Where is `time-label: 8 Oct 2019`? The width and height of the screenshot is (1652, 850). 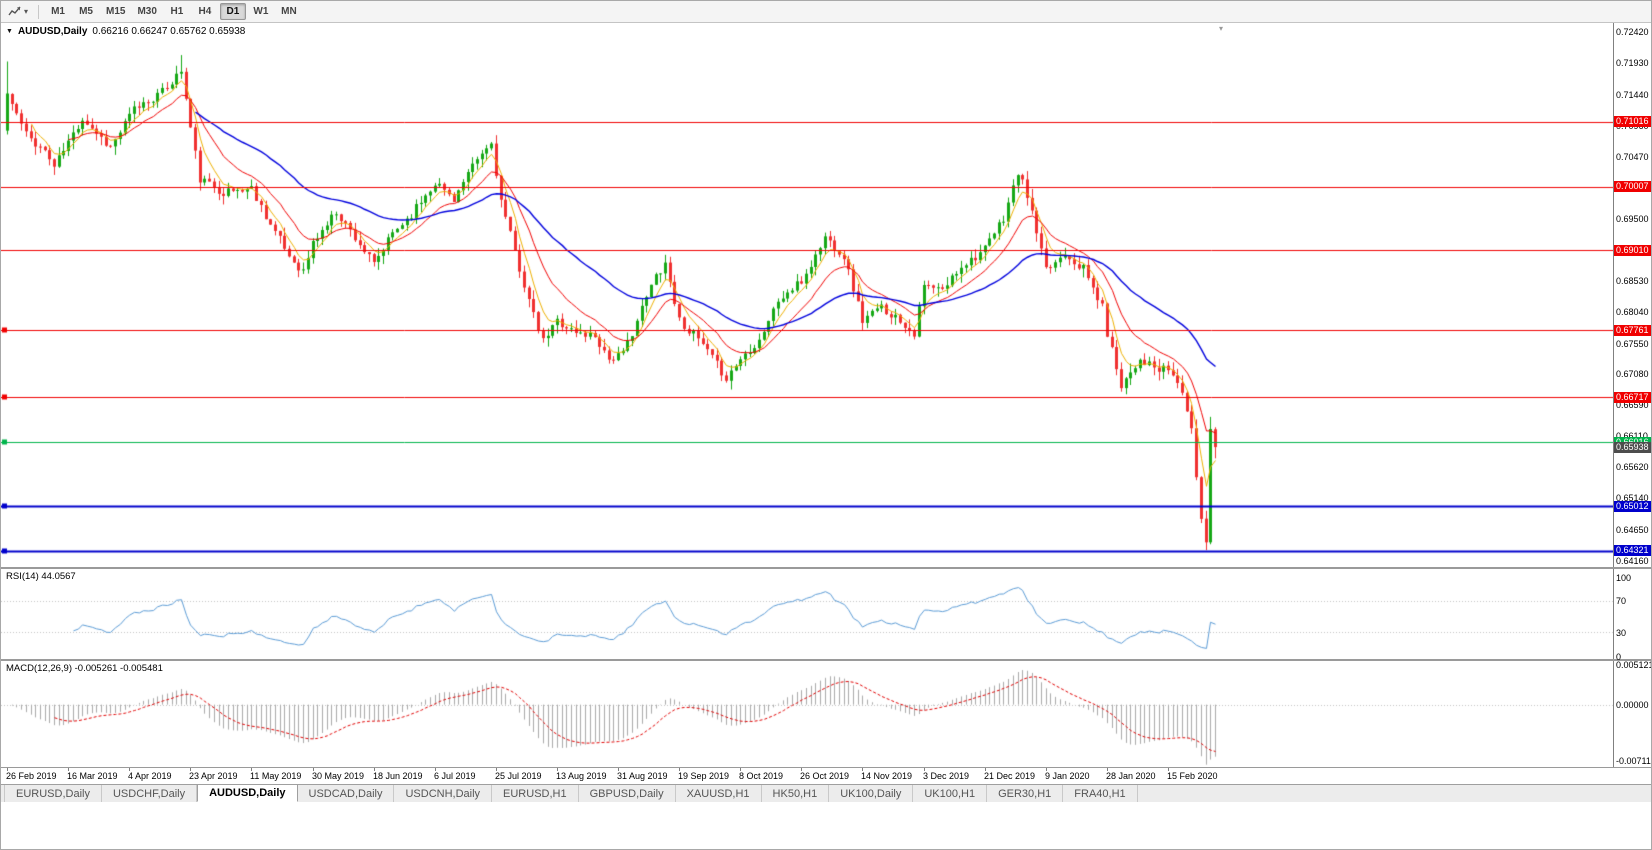 time-label: 8 Oct 2019 is located at coordinates (761, 776).